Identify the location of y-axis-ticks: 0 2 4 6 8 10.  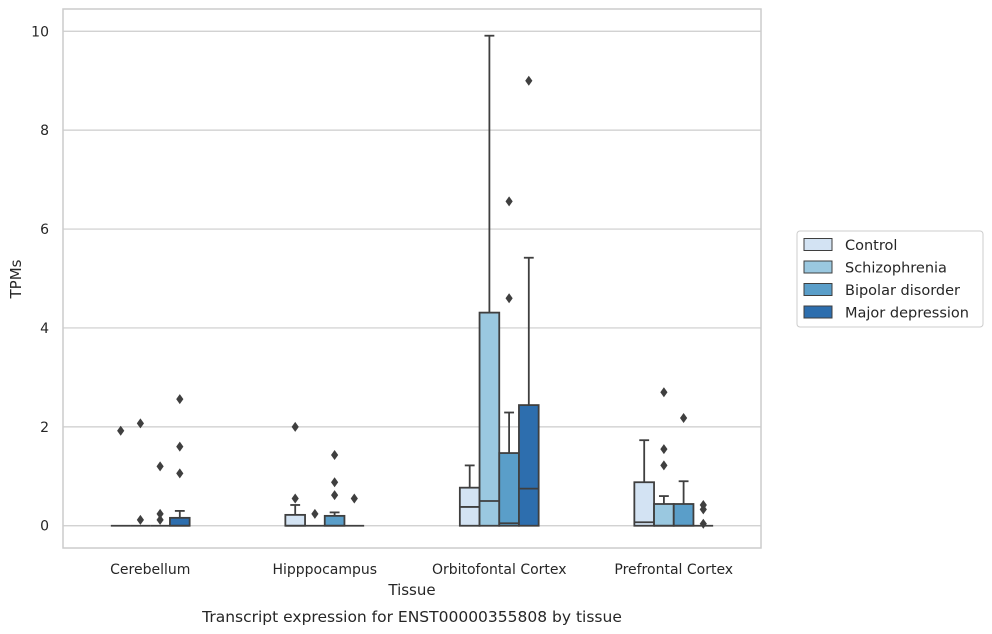
(40, 279).